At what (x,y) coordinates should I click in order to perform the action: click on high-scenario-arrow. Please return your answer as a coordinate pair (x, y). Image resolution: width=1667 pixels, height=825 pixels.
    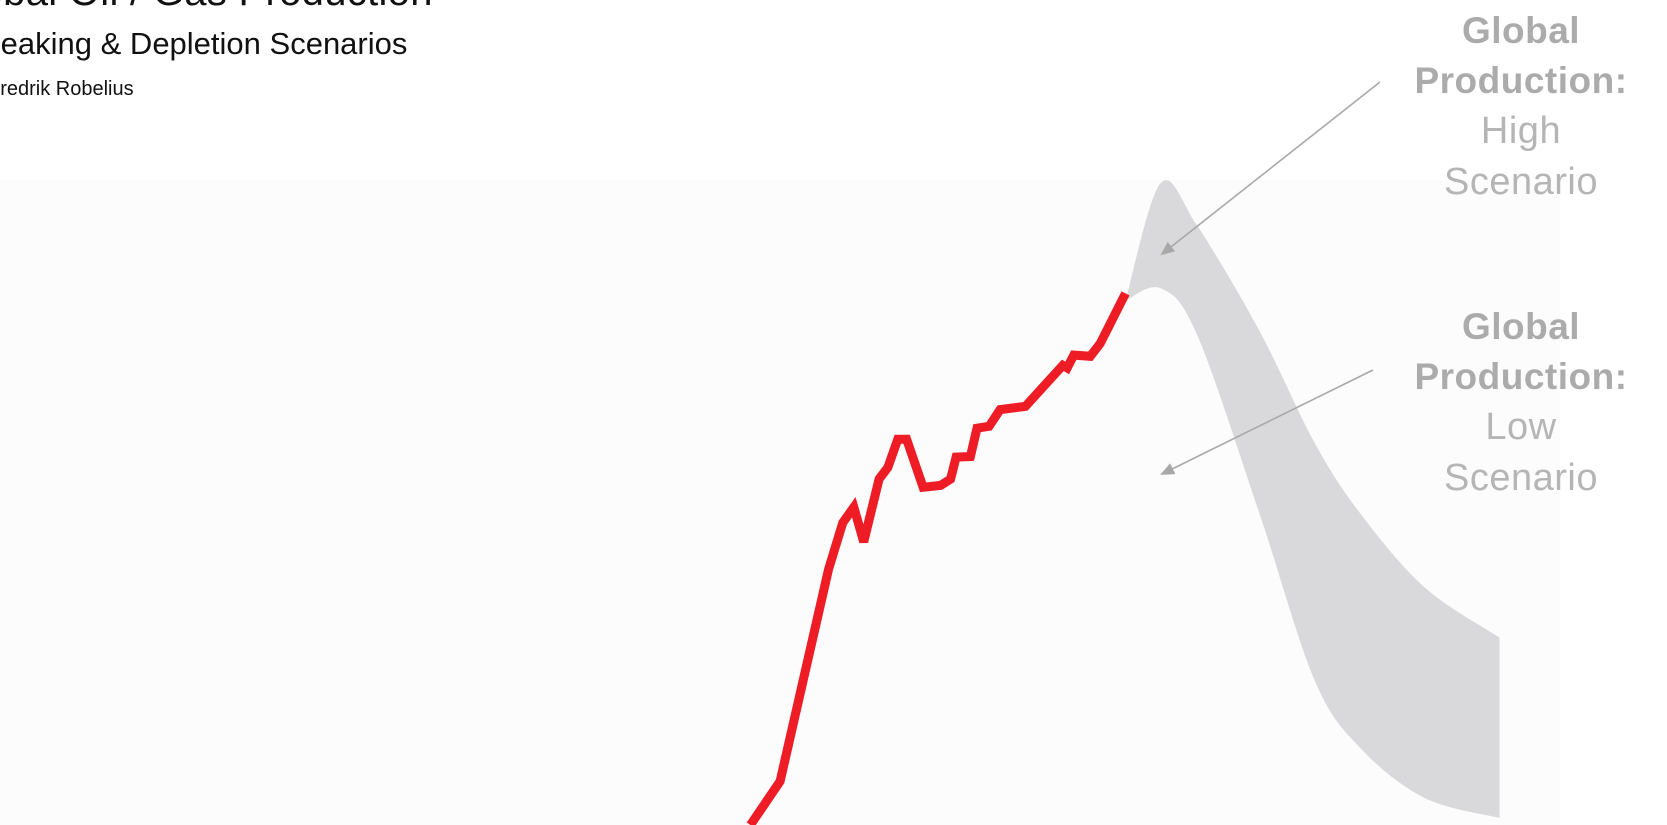
    Looking at the image, I should click on (1270, 168).